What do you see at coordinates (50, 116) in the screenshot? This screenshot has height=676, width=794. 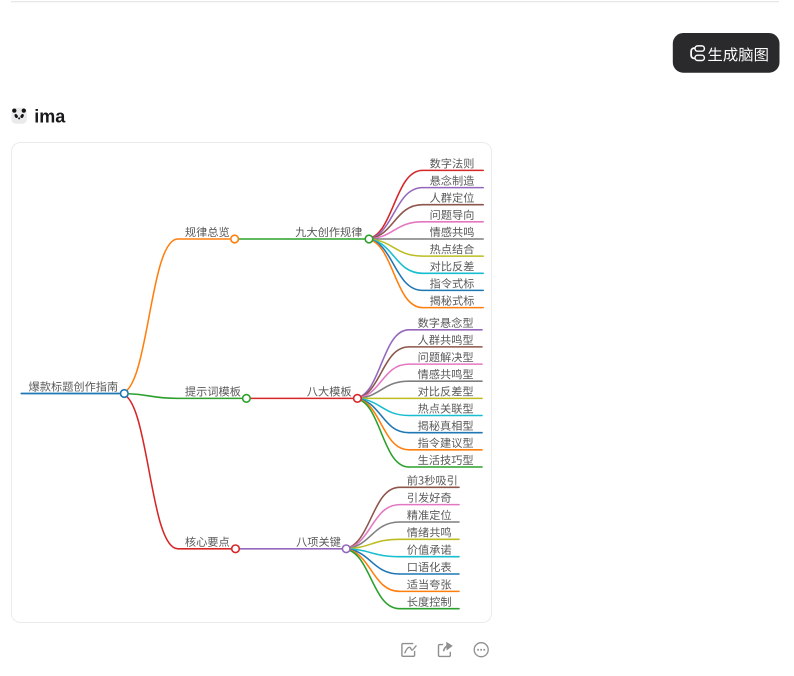 I see `svg-text: ima` at bounding box center [50, 116].